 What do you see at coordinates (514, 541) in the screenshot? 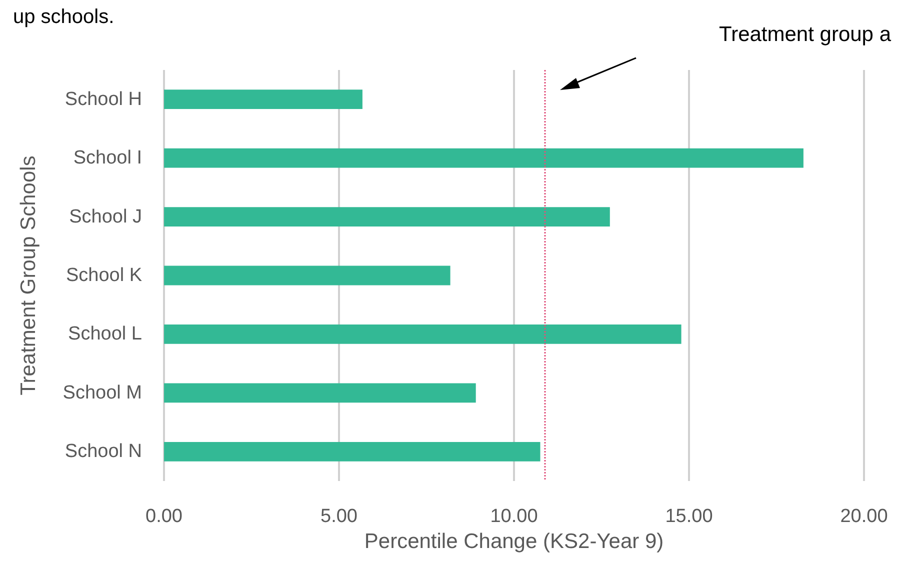
I see `x-axis-title: Percentile Change (KS2-Year 9)` at bounding box center [514, 541].